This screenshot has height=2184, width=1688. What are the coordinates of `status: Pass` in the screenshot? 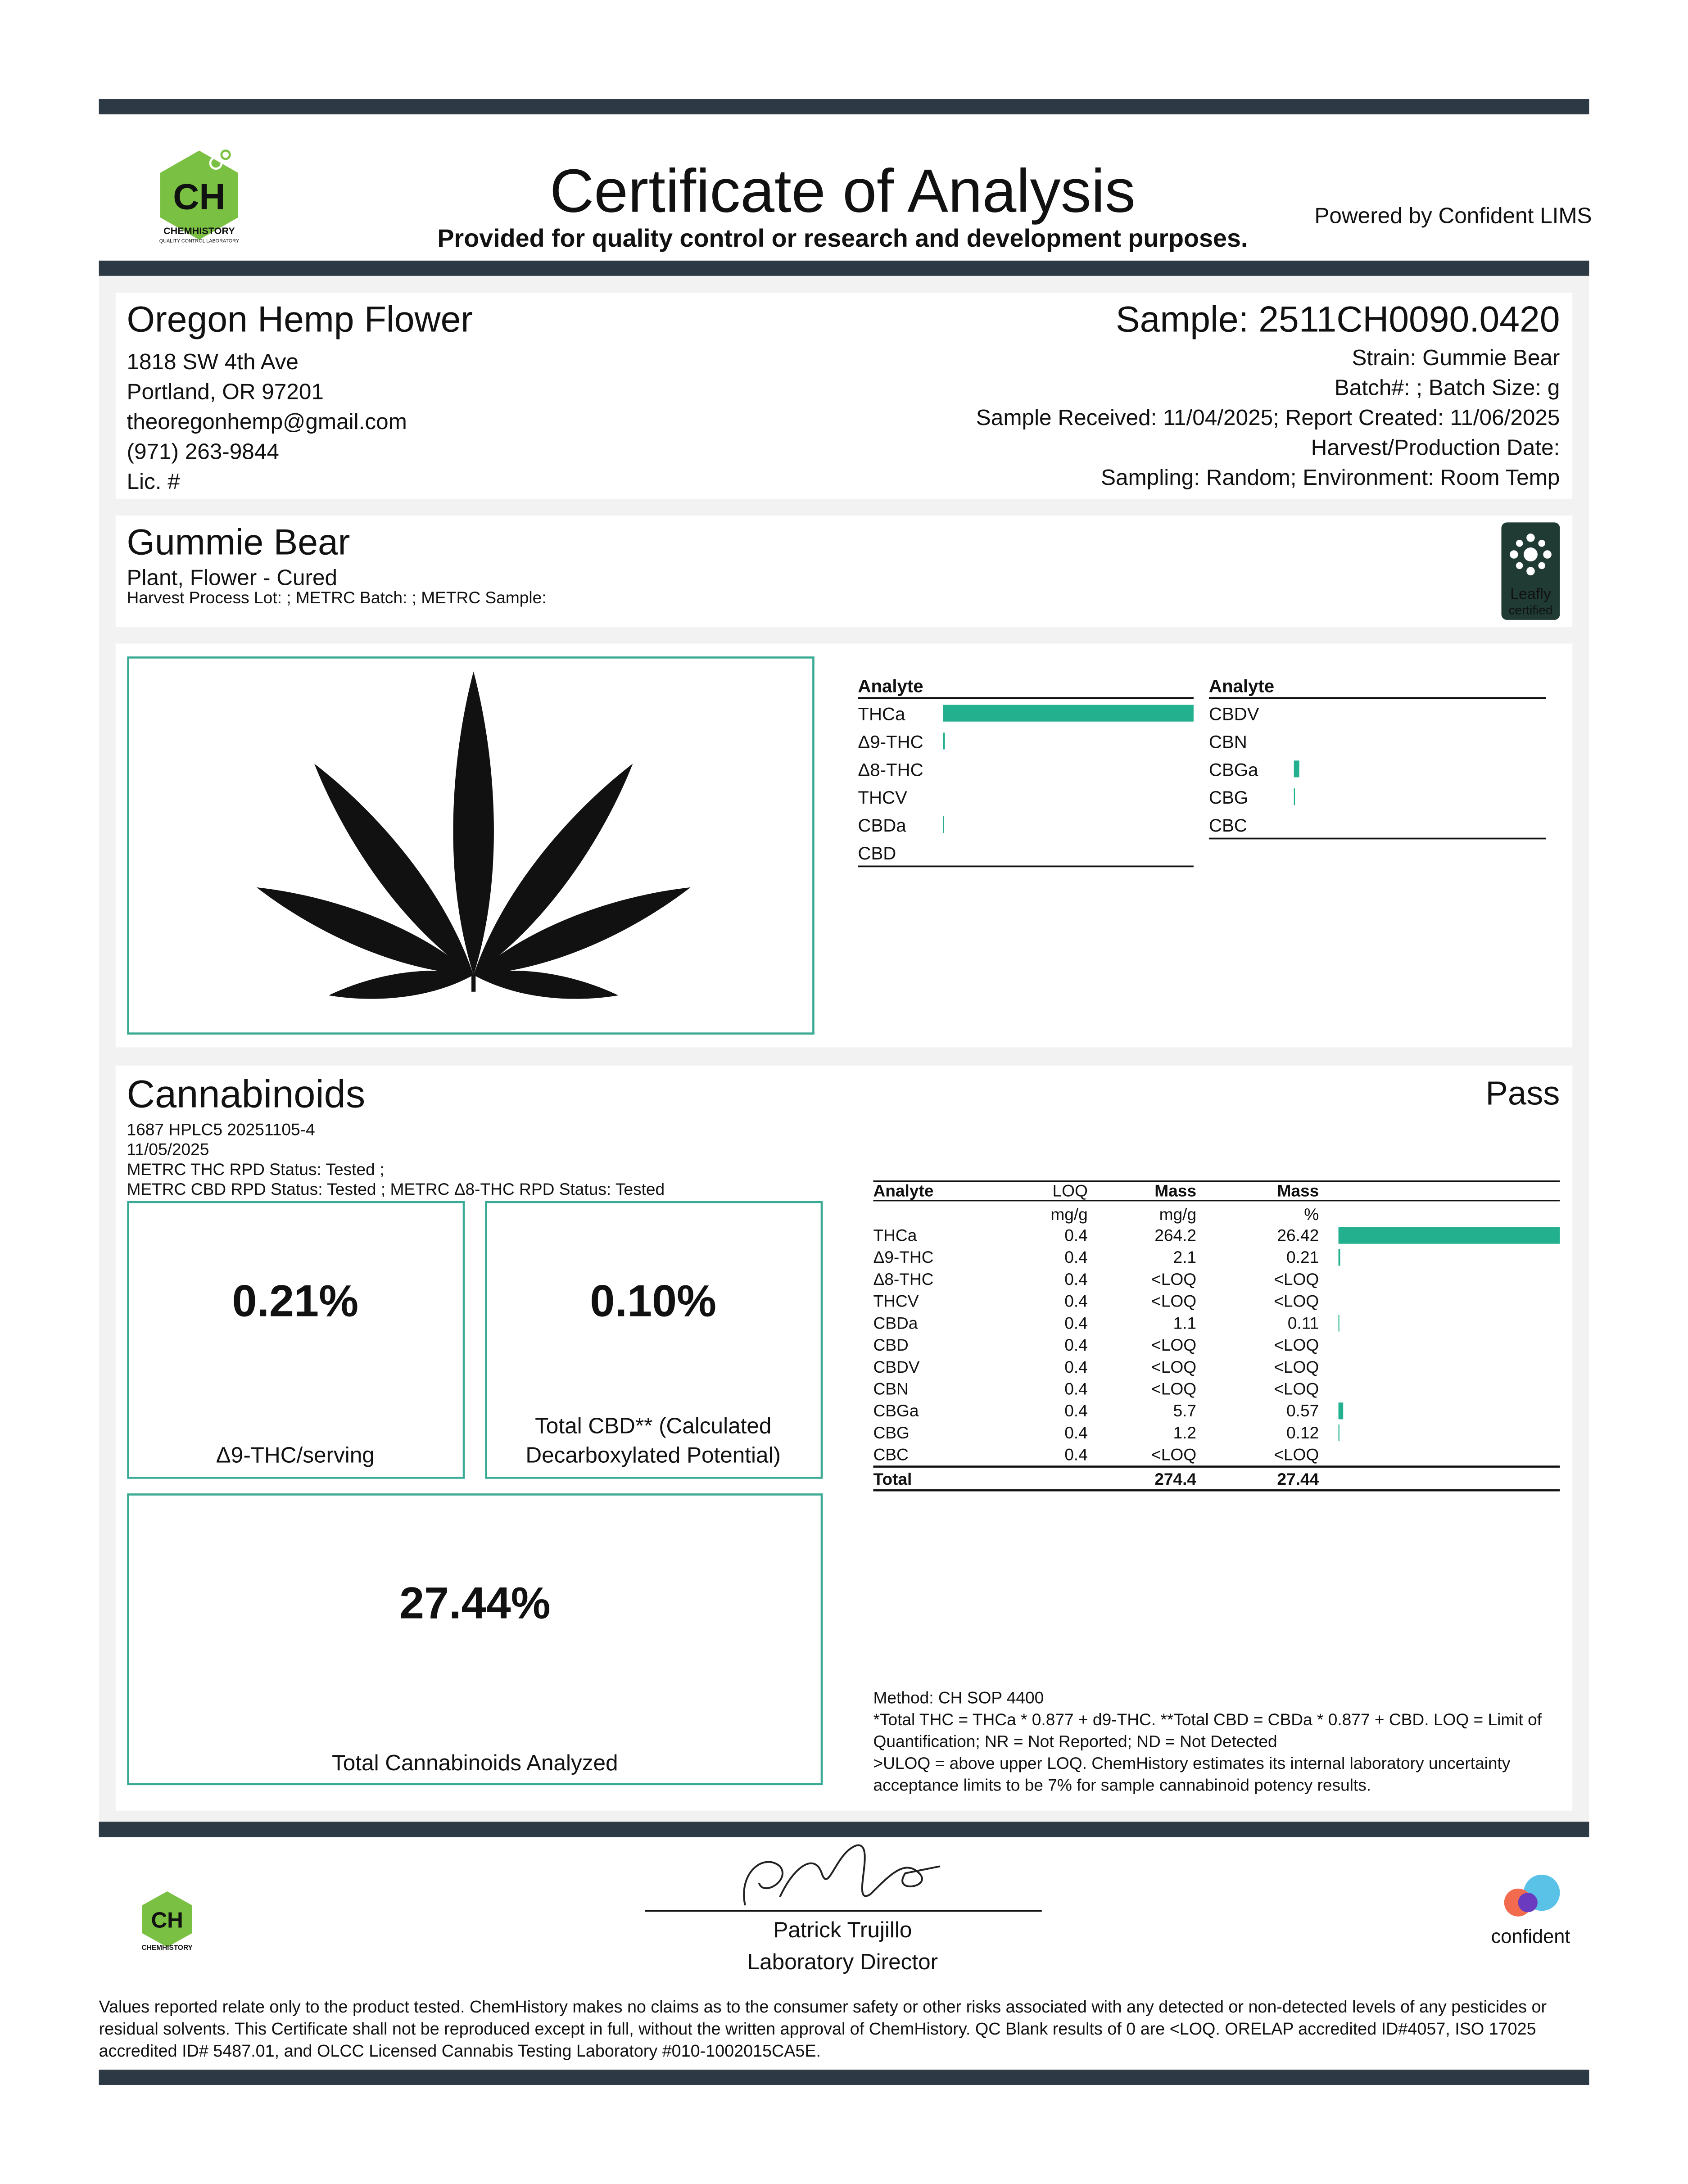 It's located at (1523, 1093).